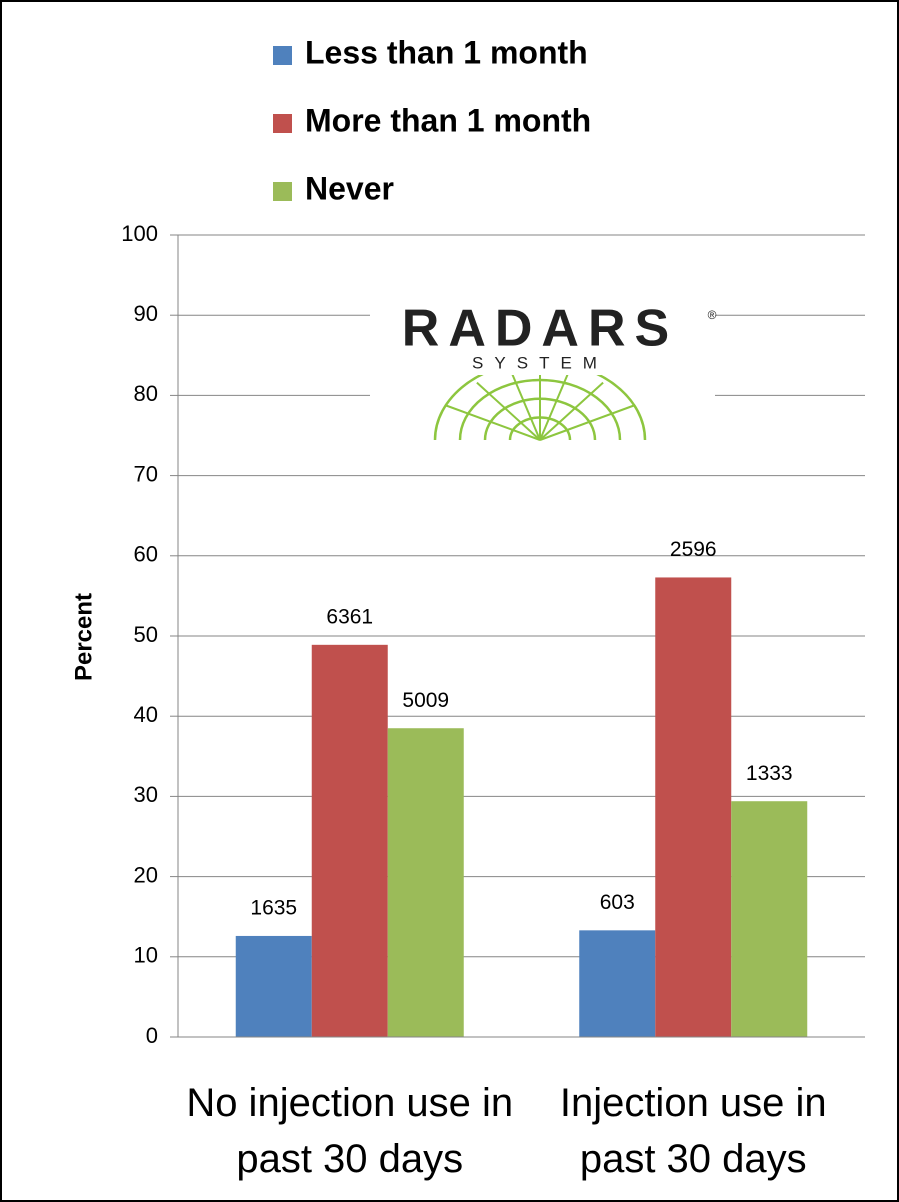 The width and height of the screenshot is (899, 1202). I want to click on x-tick-label: Injection use in past 30 days, so click(693, 1131).